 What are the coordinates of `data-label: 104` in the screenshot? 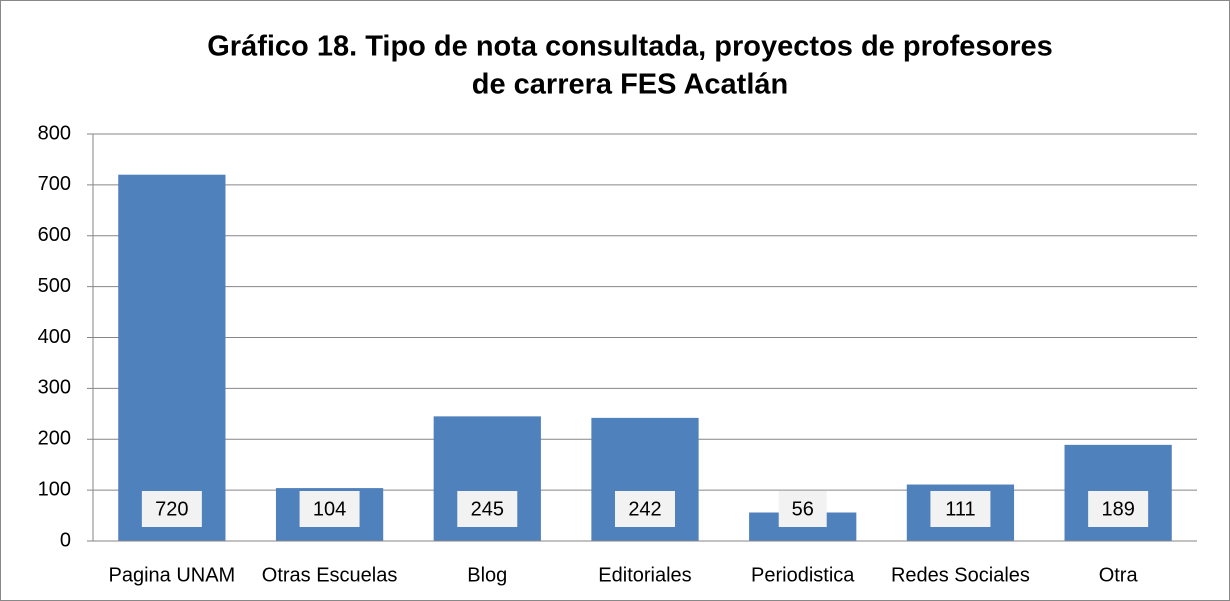 It's located at (329, 509).